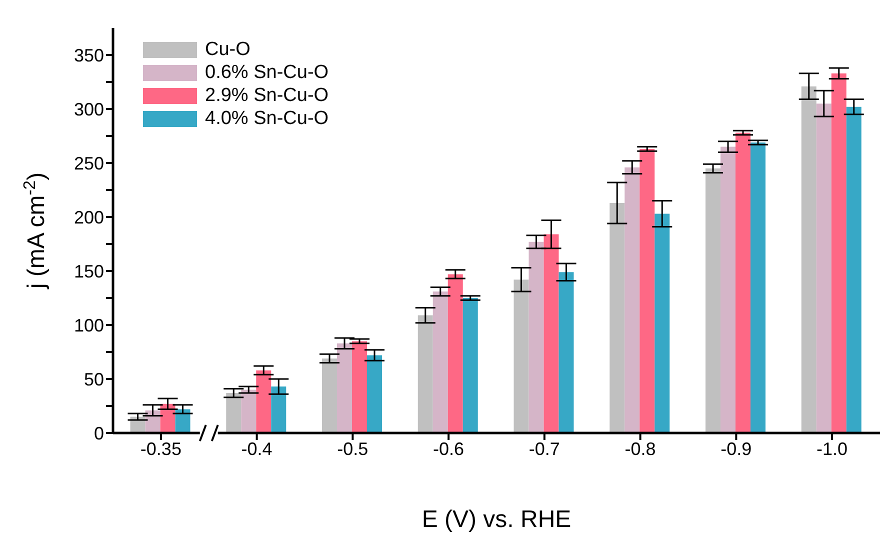 This screenshot has width=886, height=535. I want to click on y-tick-label: 250, so click(89, 163).